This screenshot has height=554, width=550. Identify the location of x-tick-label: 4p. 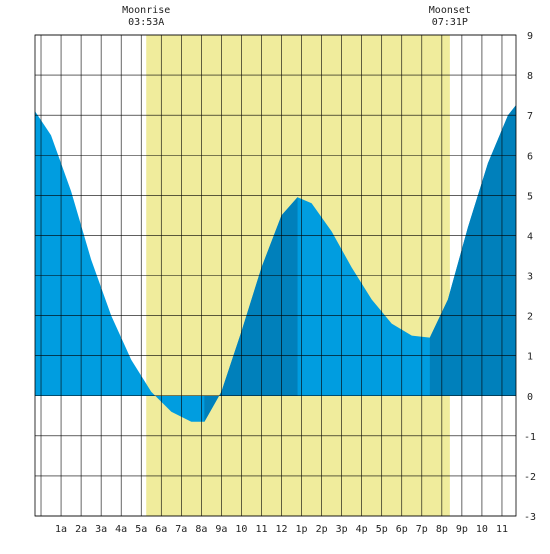
(362, 529).